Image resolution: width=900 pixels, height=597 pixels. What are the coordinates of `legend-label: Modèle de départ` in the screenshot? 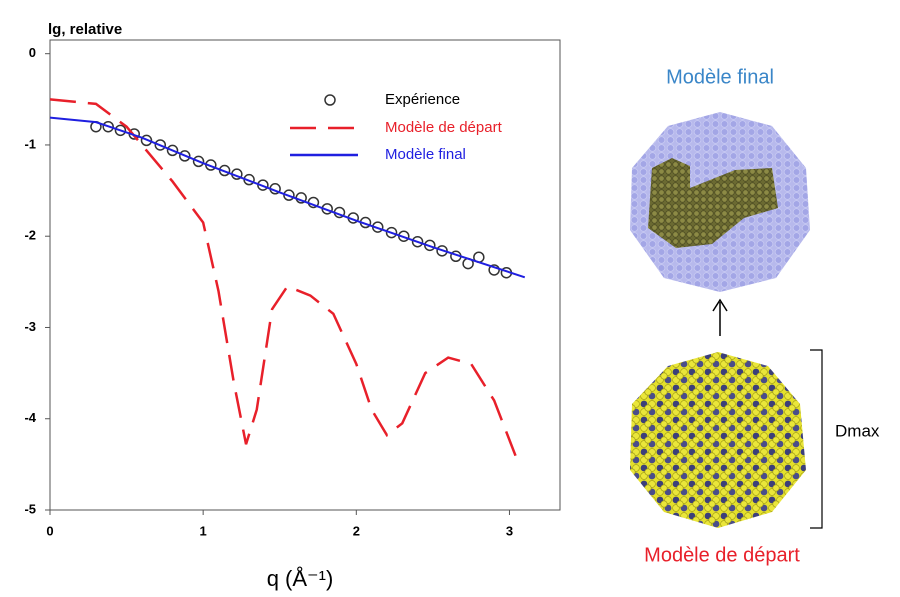 It's located at (444, 127).